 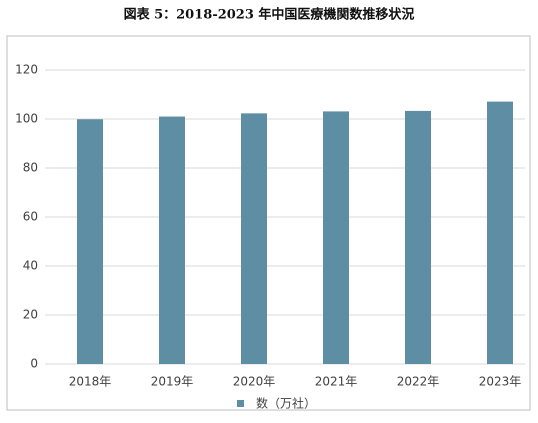 I want to click on chart-title: 図表 5：2018-2023 年中国医療機関数推移状況, so click(x=269, y=15).